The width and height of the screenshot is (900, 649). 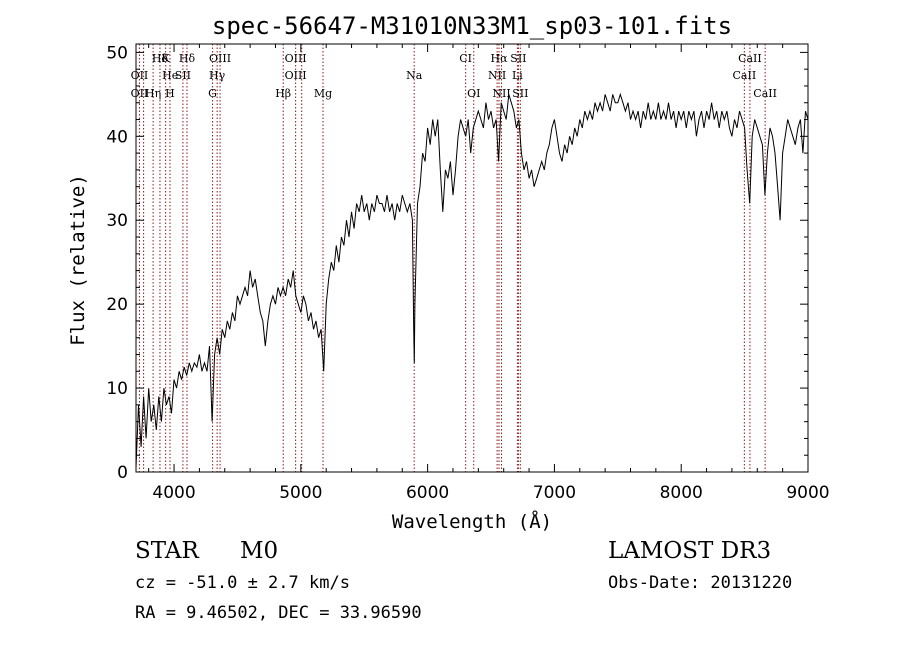 What do you see at coordinates (427, 493) in the screenshot?
I see `x-tick-label: 6000` at bounding box center [427, 493].